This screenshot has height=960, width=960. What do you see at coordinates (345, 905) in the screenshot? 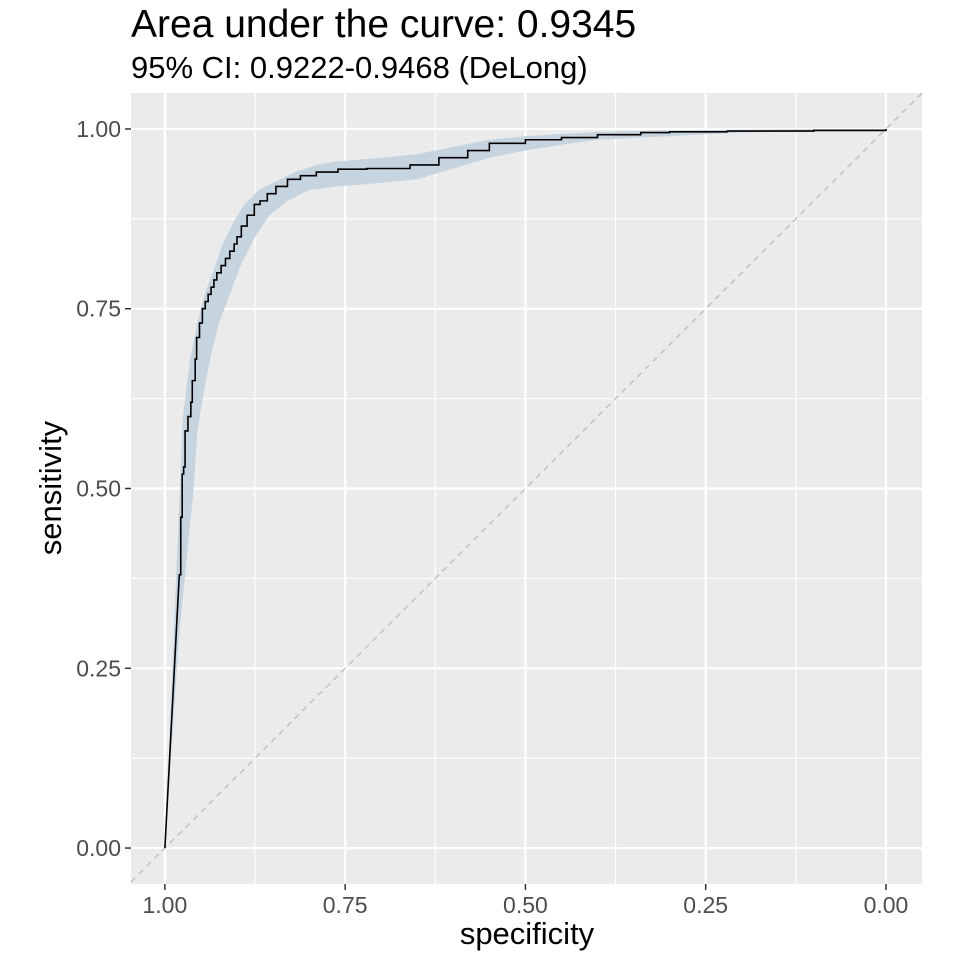
I see `x-tick-label: 0.75` at bounding box center [345, 905].